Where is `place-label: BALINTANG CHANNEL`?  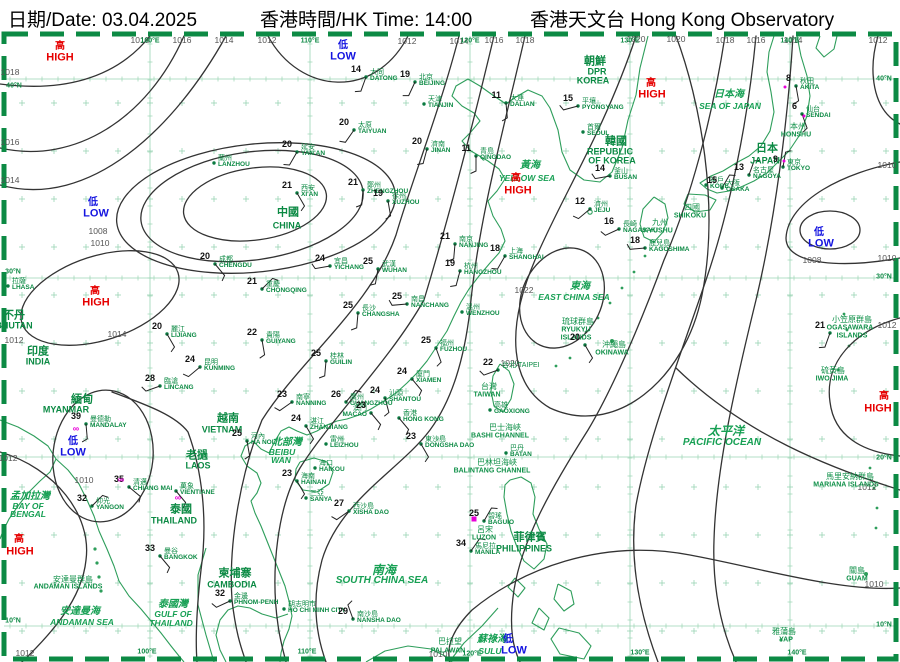 place-label: BALINTANG CHANNEL is located at coordinates (492, 471).